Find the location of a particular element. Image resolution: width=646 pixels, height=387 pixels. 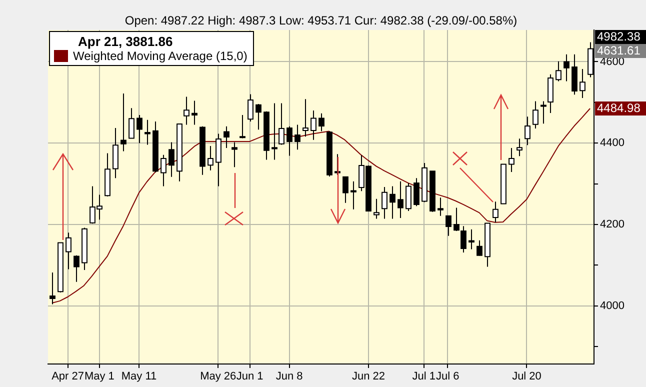

y-tick-label: 4000 is located at coordinates (612, 306).